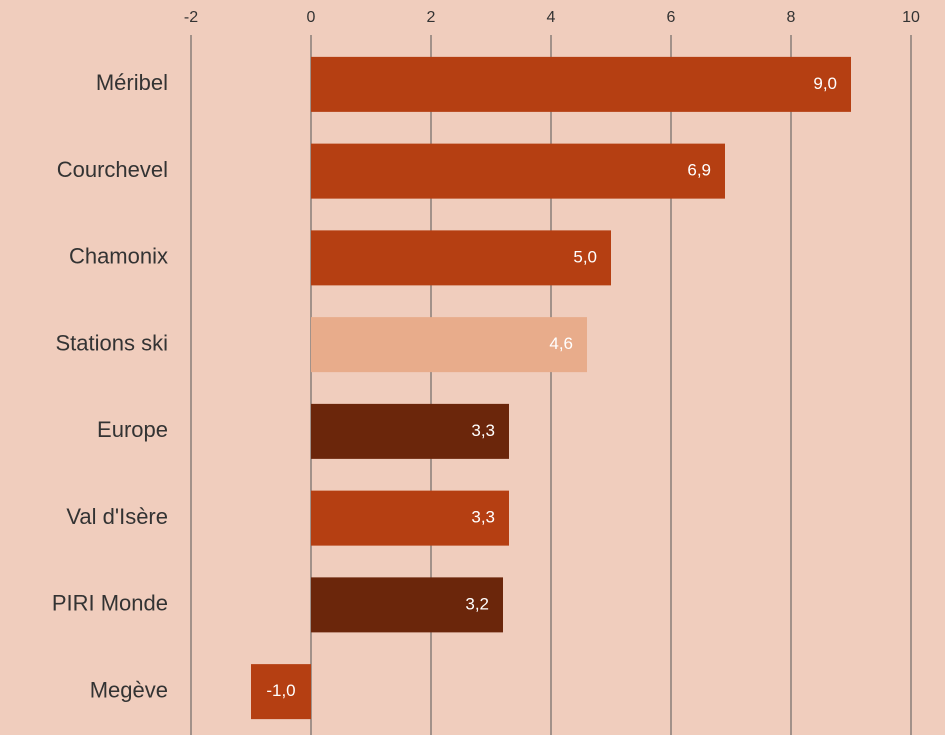  What do you see at coordinates (132, 429) in the screenshot?
I see `y-tick-label: Europe` at bounding box center [132, 429].